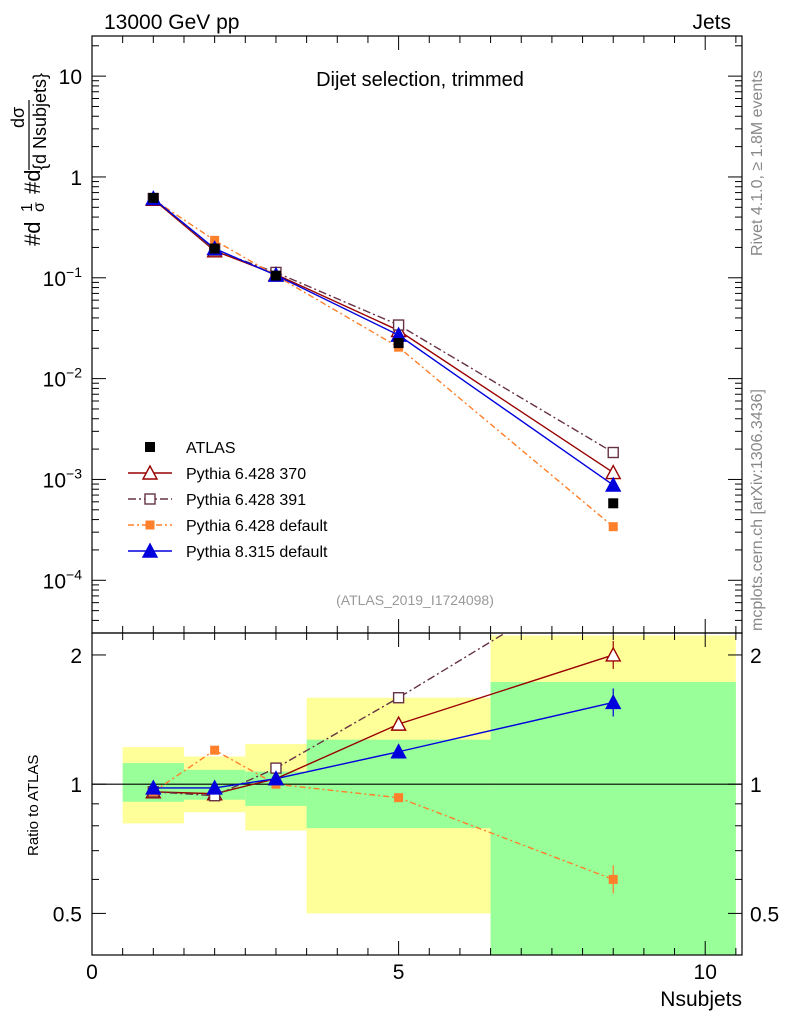 The image size is (786, 1024). What do you see at coordinates (756, 656) in the screenshot?
I see `ratio-tick-label-right-0: 2` at bounding box center [756, 656].